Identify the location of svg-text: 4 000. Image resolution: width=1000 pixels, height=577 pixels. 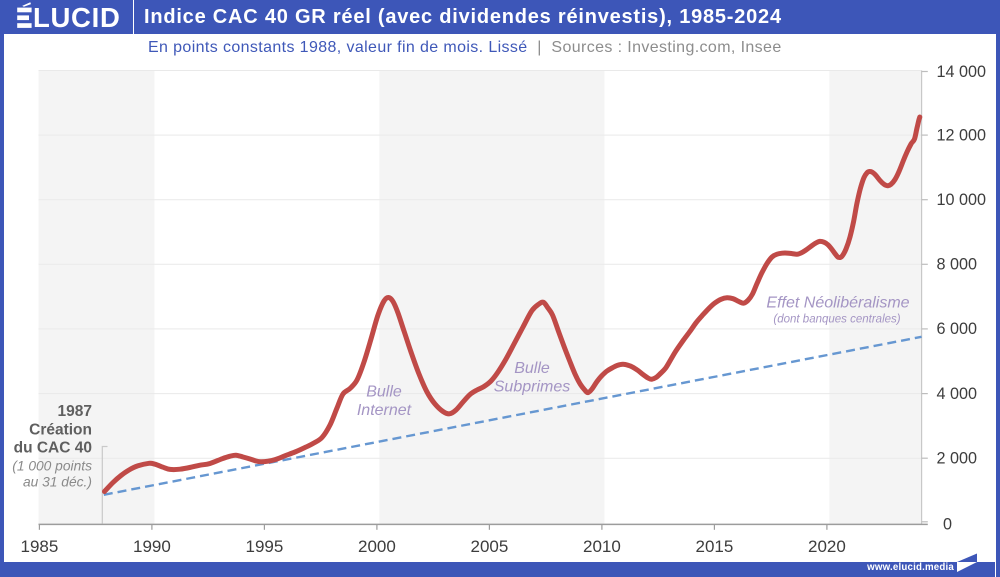
(957, 394).